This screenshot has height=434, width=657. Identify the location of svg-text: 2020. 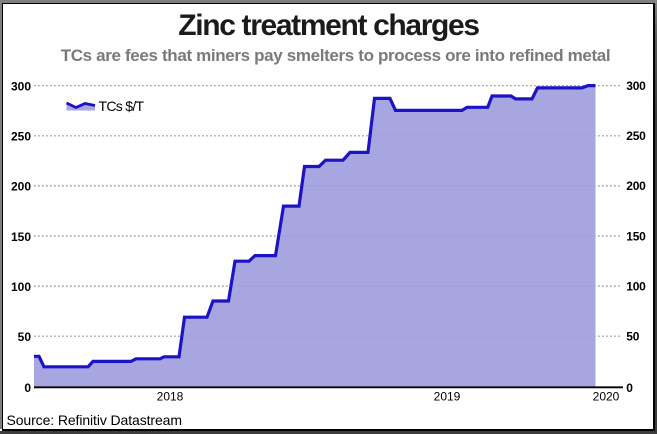
(606, 397).